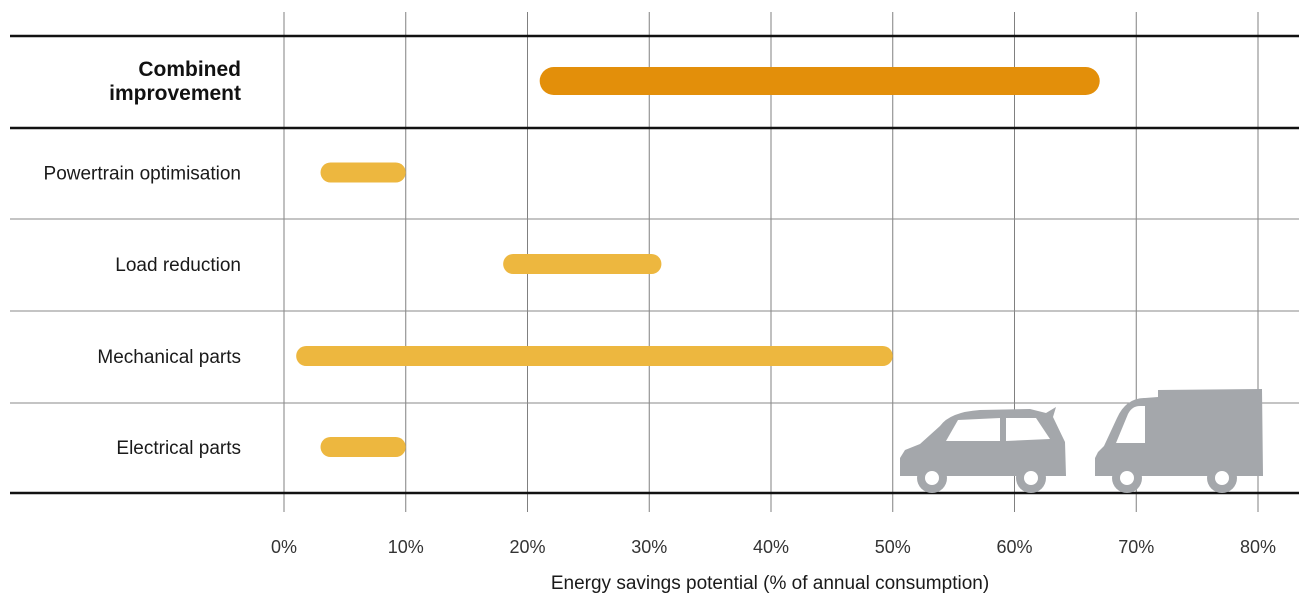  What do you see at coordinates (582, 264) in the screenshot?
I see `bar-load-reduction` at bounding box center [582, 264].